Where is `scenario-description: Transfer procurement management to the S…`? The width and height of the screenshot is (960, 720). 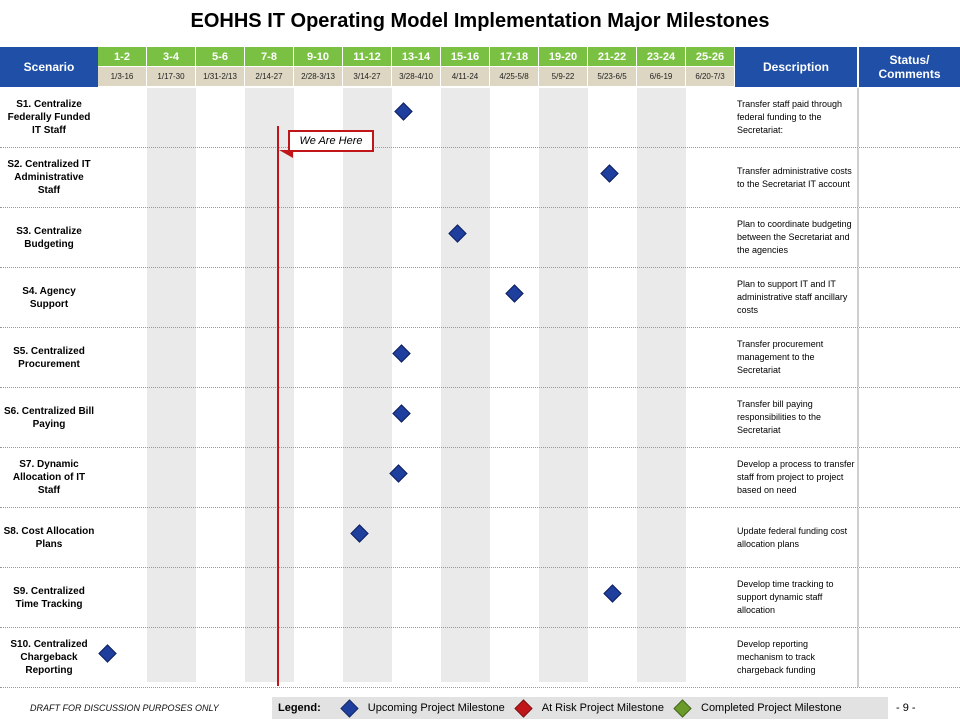 scenario-description: Transfer procurement management to the S… is located at coordinates (780, 357).